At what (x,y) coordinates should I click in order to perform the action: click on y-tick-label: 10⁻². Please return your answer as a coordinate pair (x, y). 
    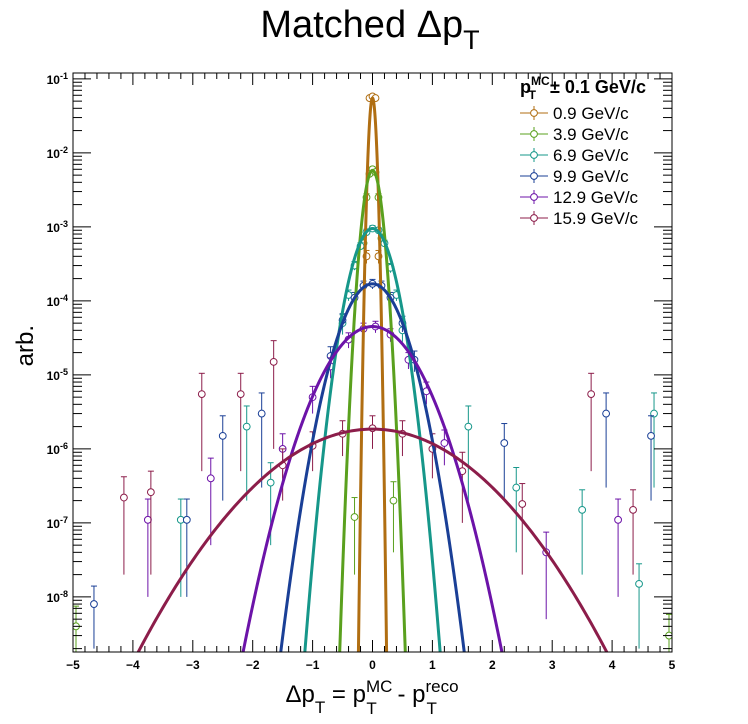
    Looking at the image, I should click on (57, 153).